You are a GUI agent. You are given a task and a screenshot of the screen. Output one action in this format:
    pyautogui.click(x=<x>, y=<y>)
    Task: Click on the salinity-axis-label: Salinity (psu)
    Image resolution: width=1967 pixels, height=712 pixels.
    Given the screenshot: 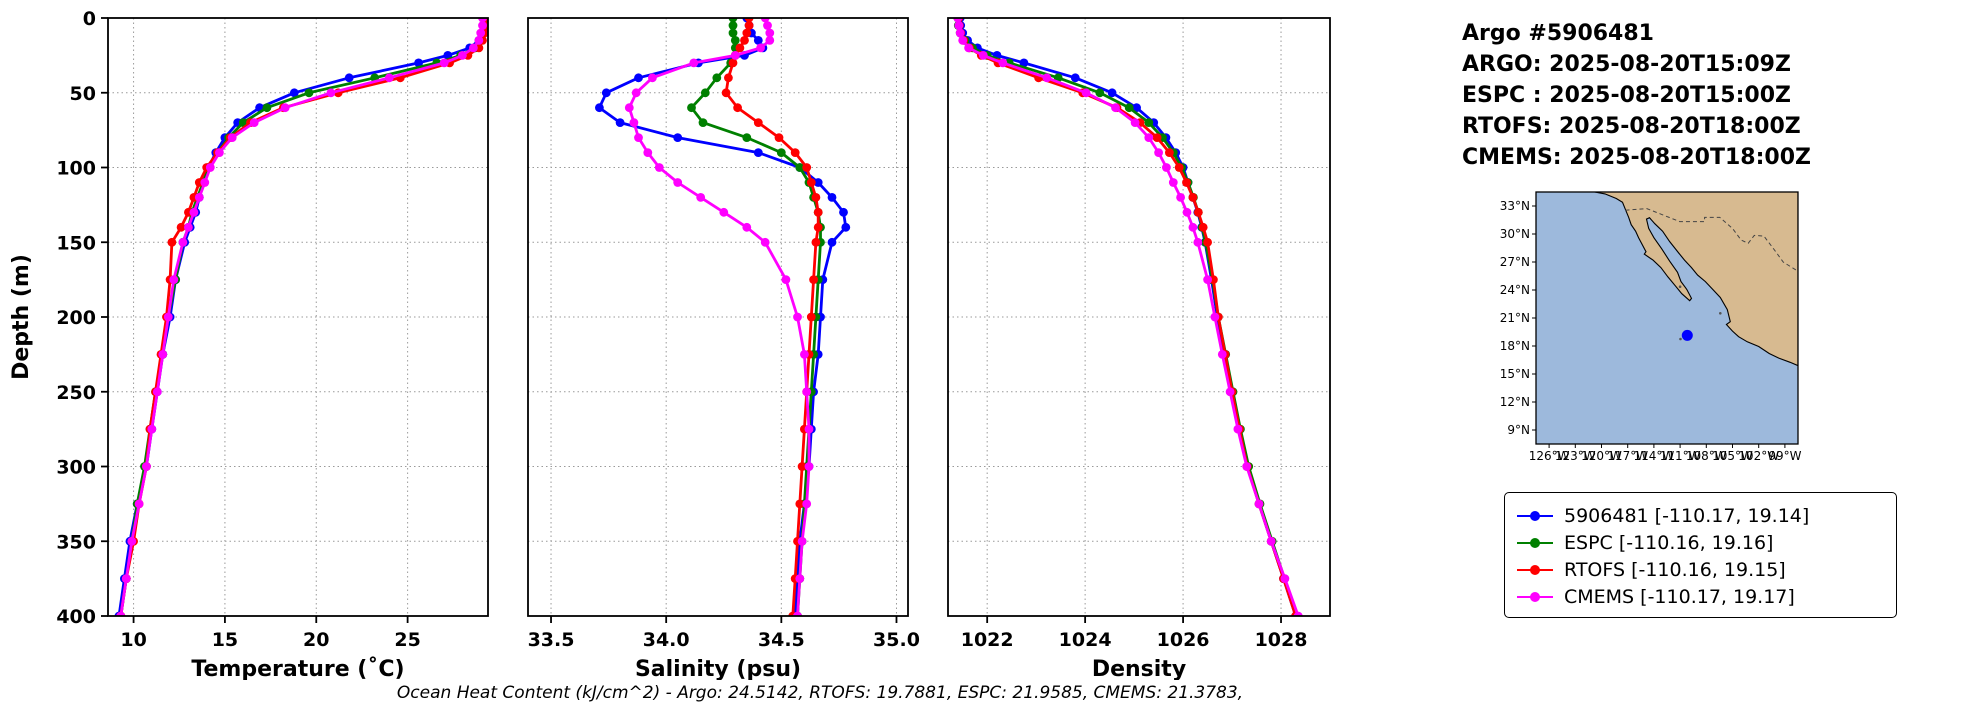 What is the action you would take?
    pyautogui.click(x=718, y=668)
    